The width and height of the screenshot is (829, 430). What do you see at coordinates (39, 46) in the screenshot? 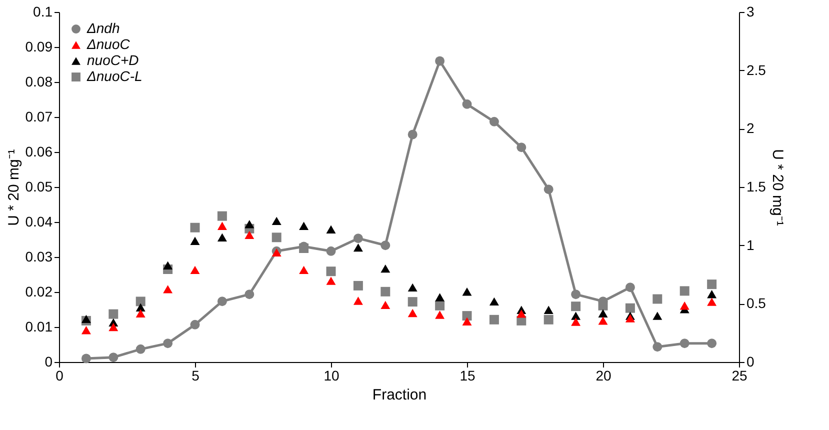
I see `y-tick-label: 0.09` at bounding box center [39, 46].